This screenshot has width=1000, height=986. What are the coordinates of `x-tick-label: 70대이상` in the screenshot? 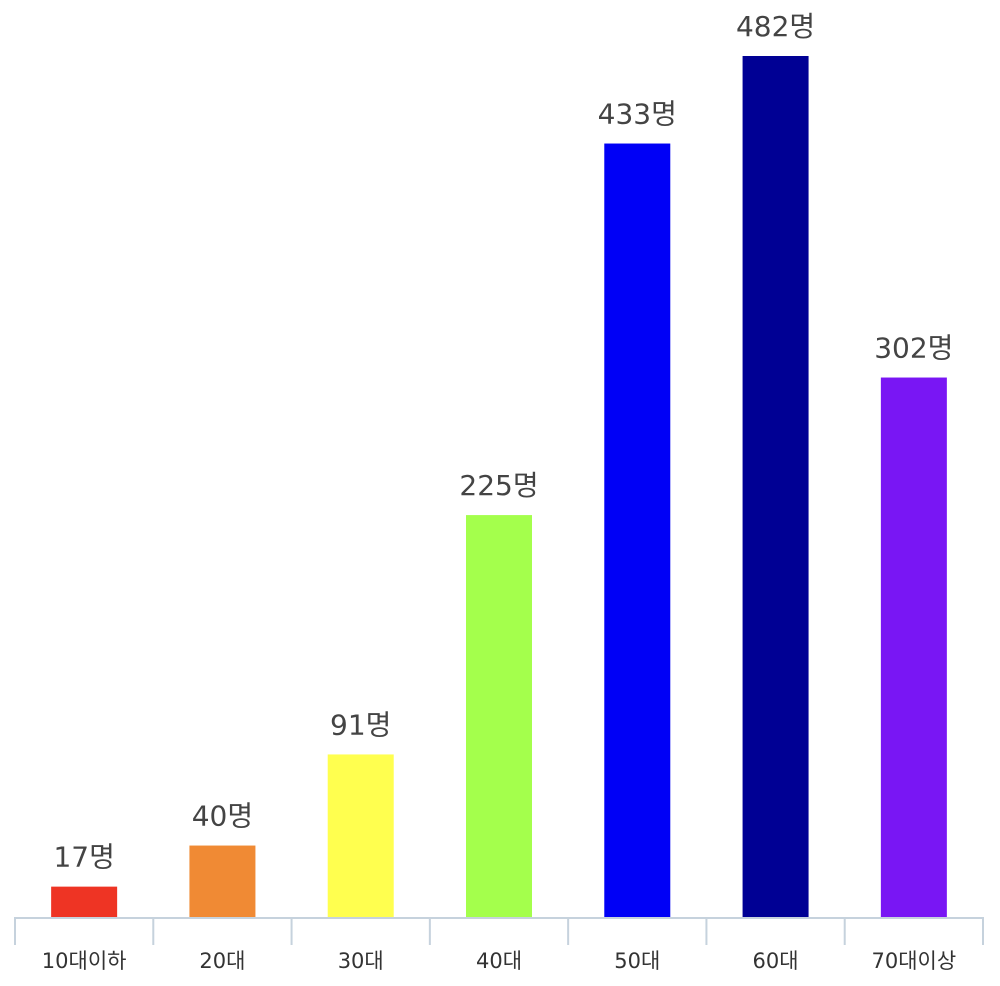 It's located at (914, 961).